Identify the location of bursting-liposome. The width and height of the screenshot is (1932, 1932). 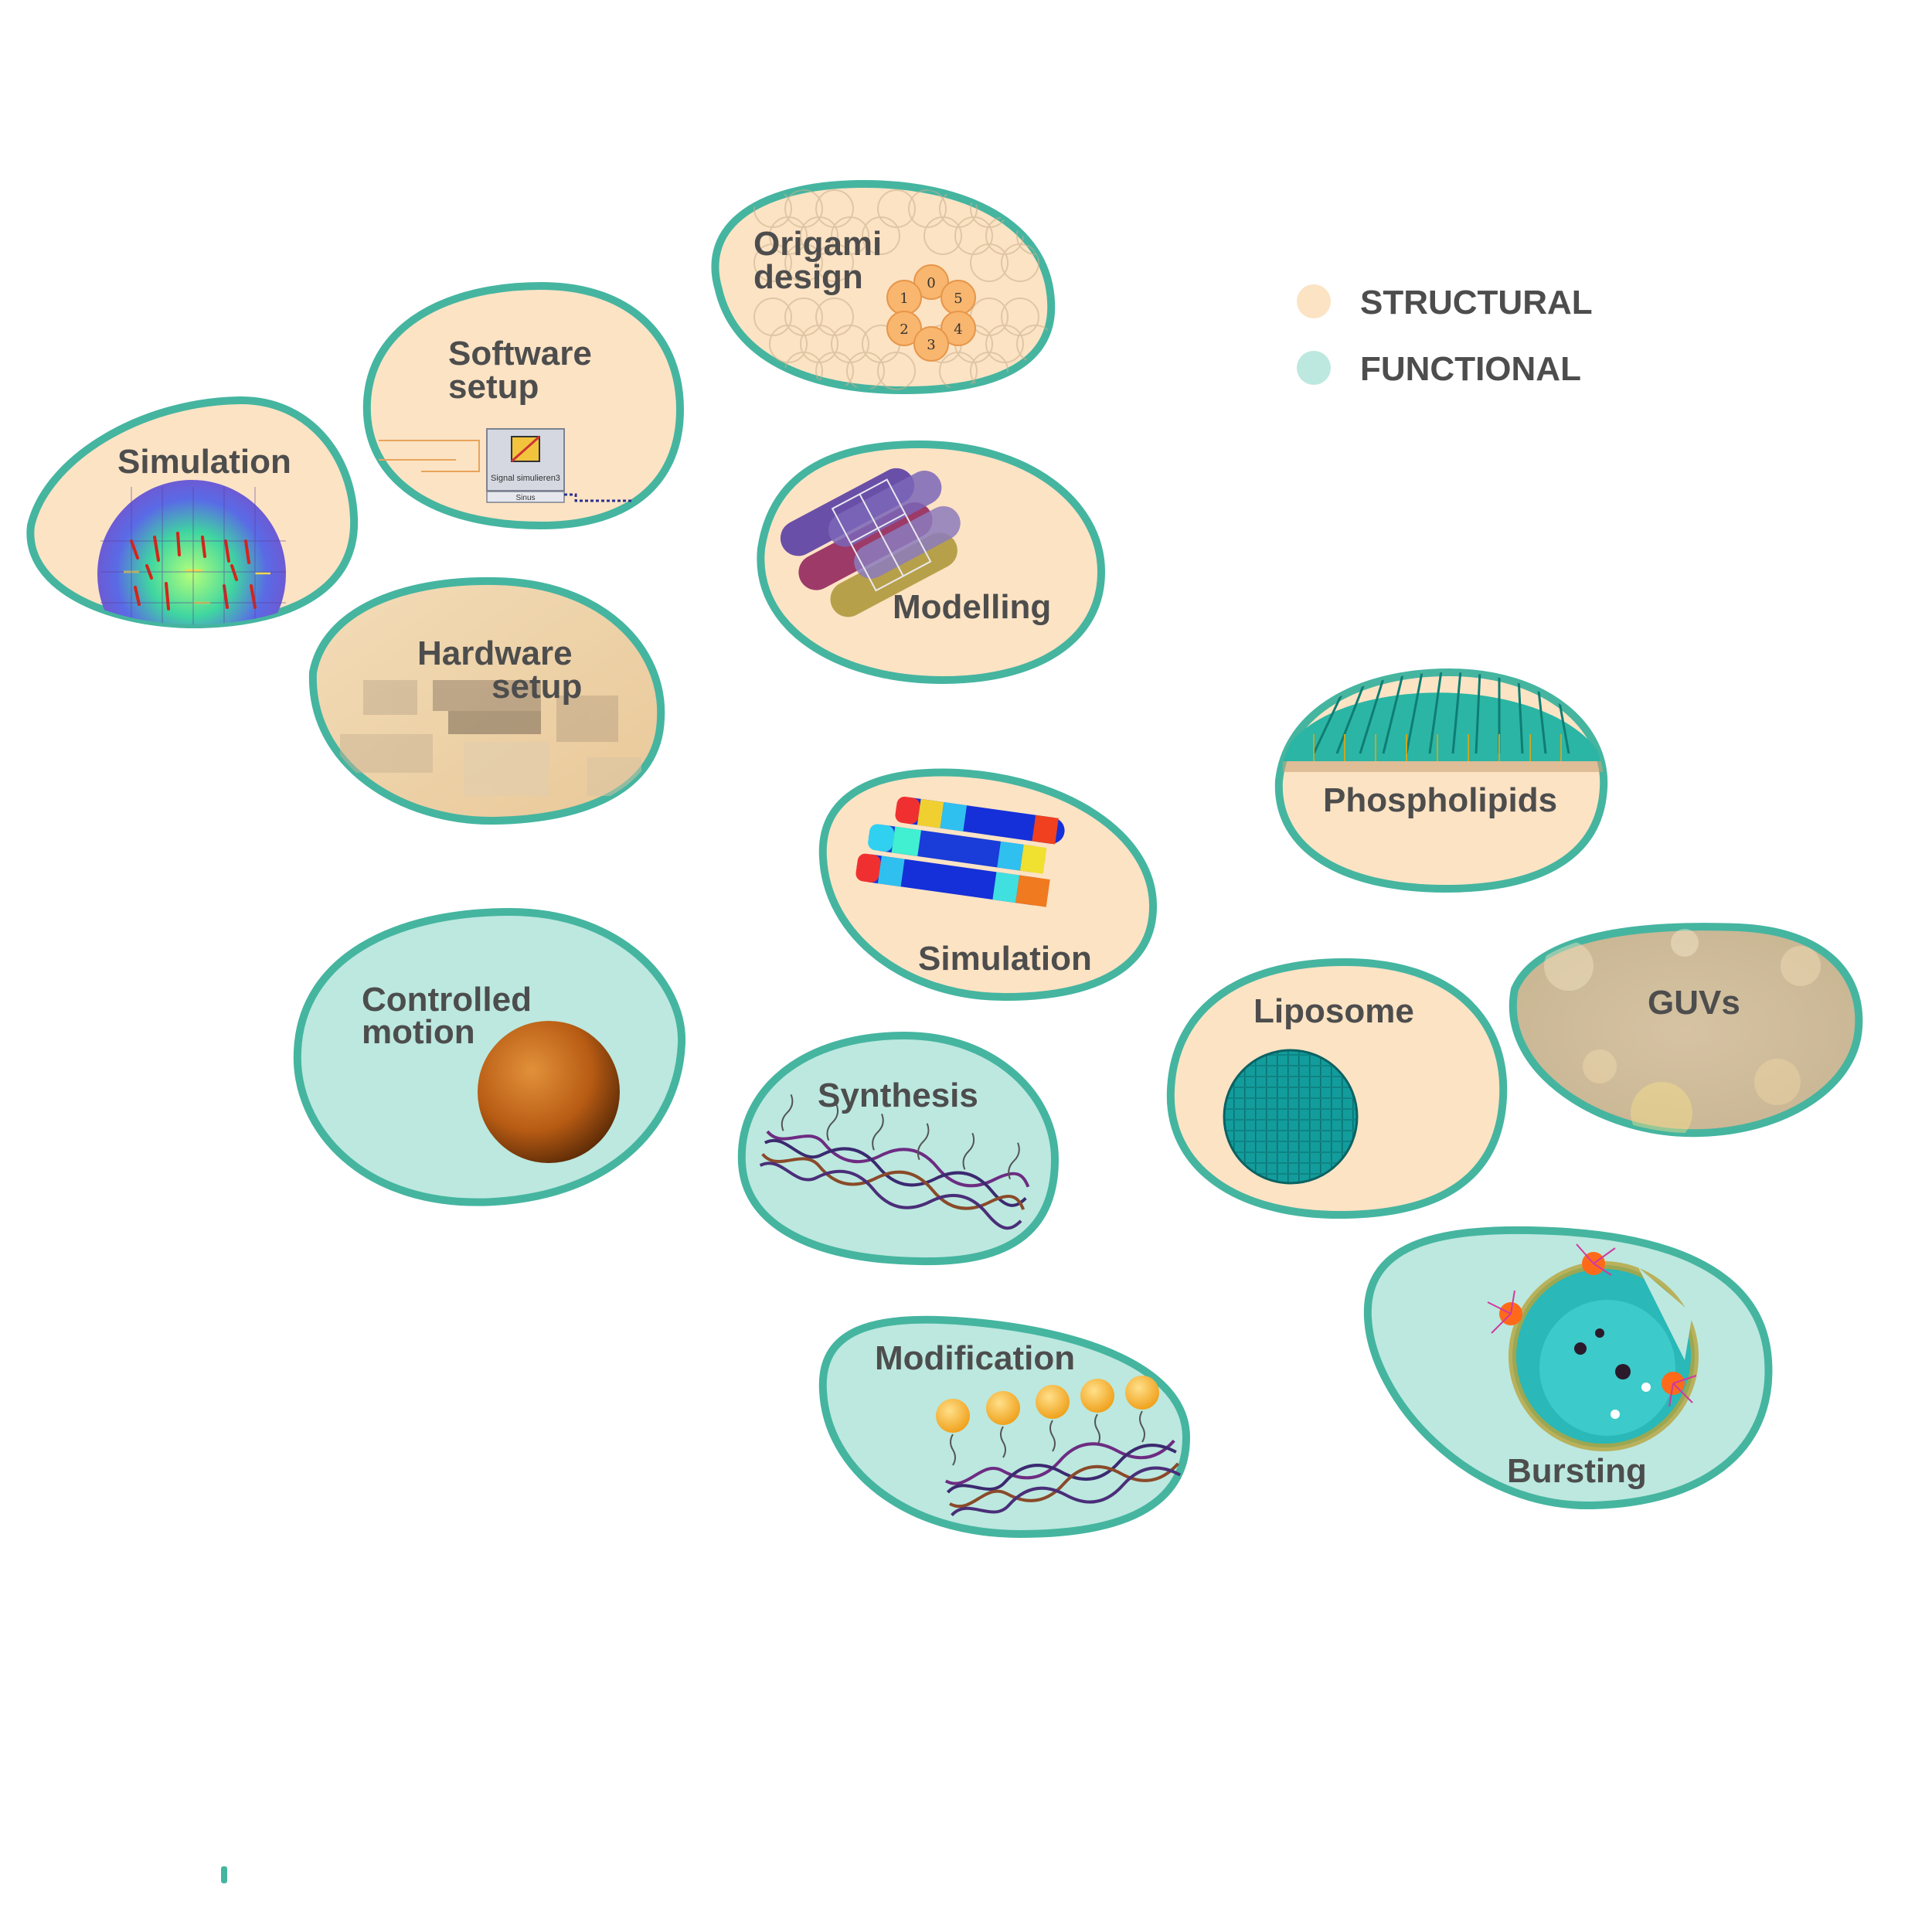
(1593, 1347).